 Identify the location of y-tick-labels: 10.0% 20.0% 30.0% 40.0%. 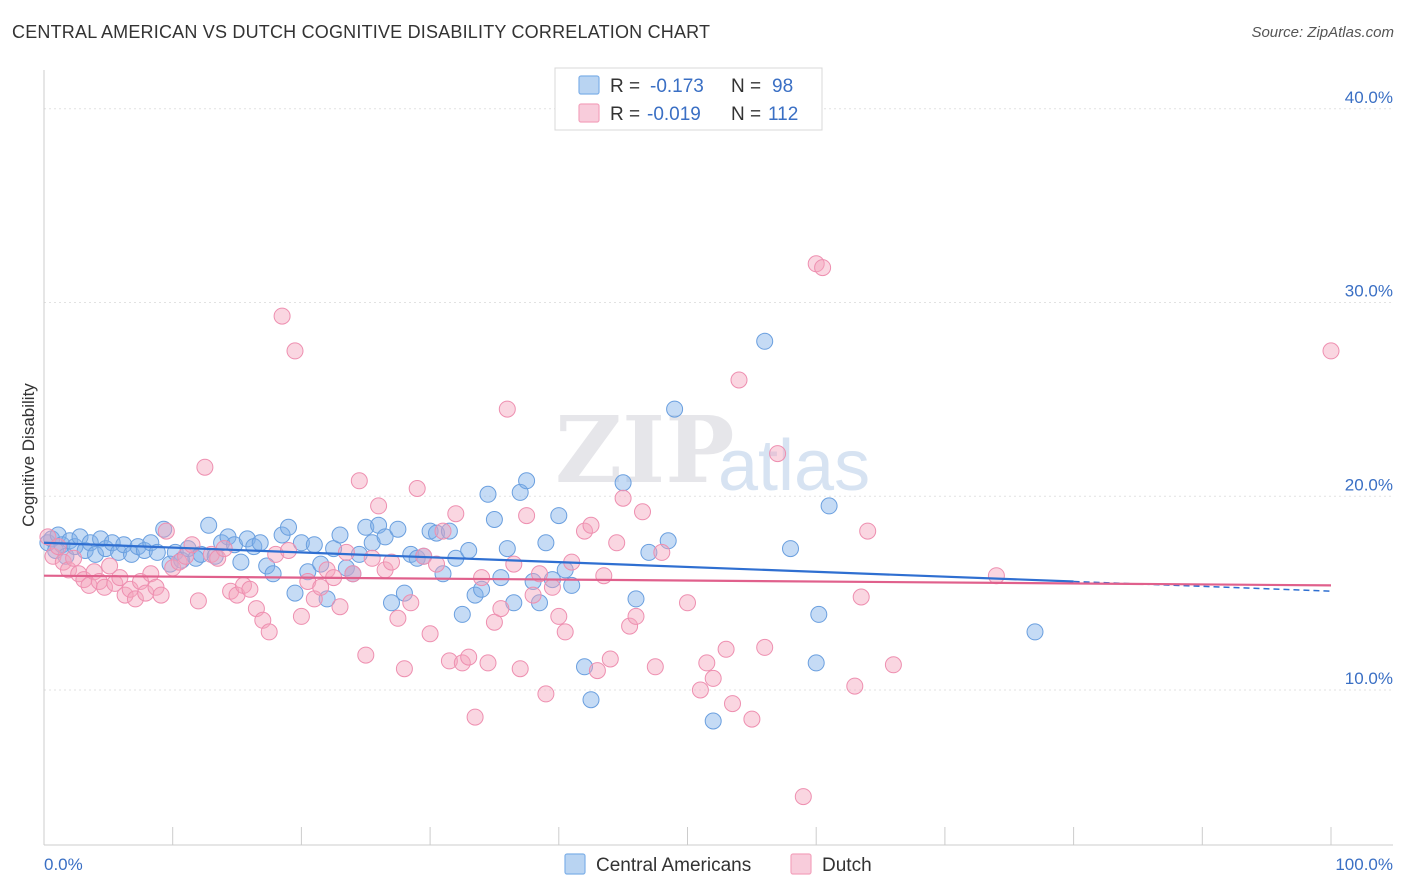
(1369, 388).